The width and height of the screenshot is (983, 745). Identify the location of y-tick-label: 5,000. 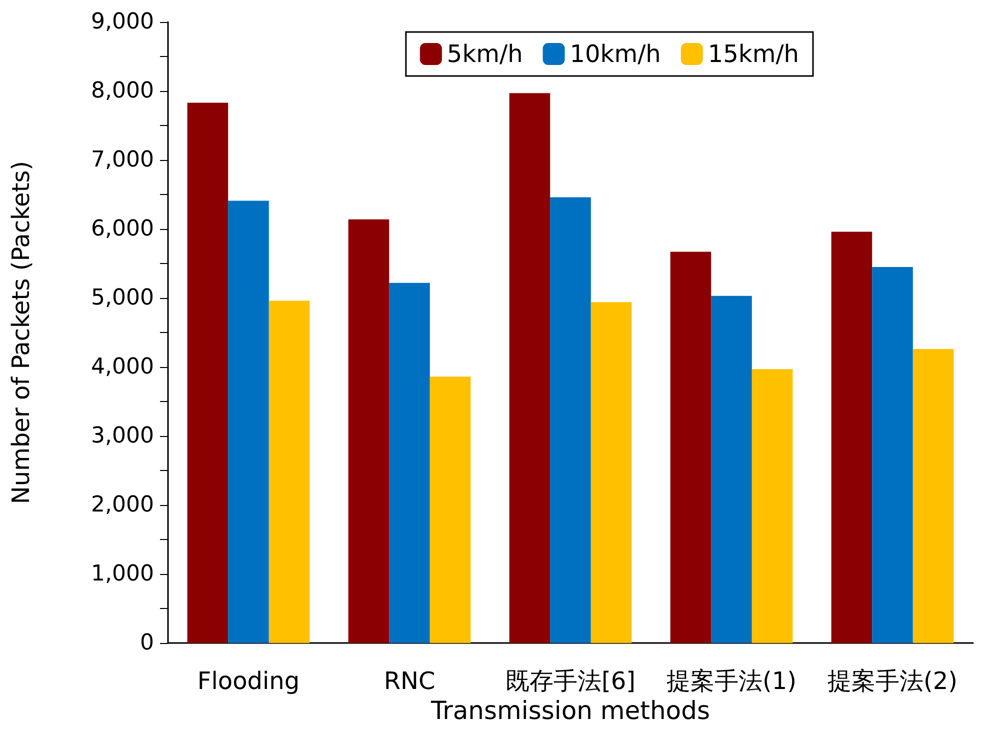
(122, 298).